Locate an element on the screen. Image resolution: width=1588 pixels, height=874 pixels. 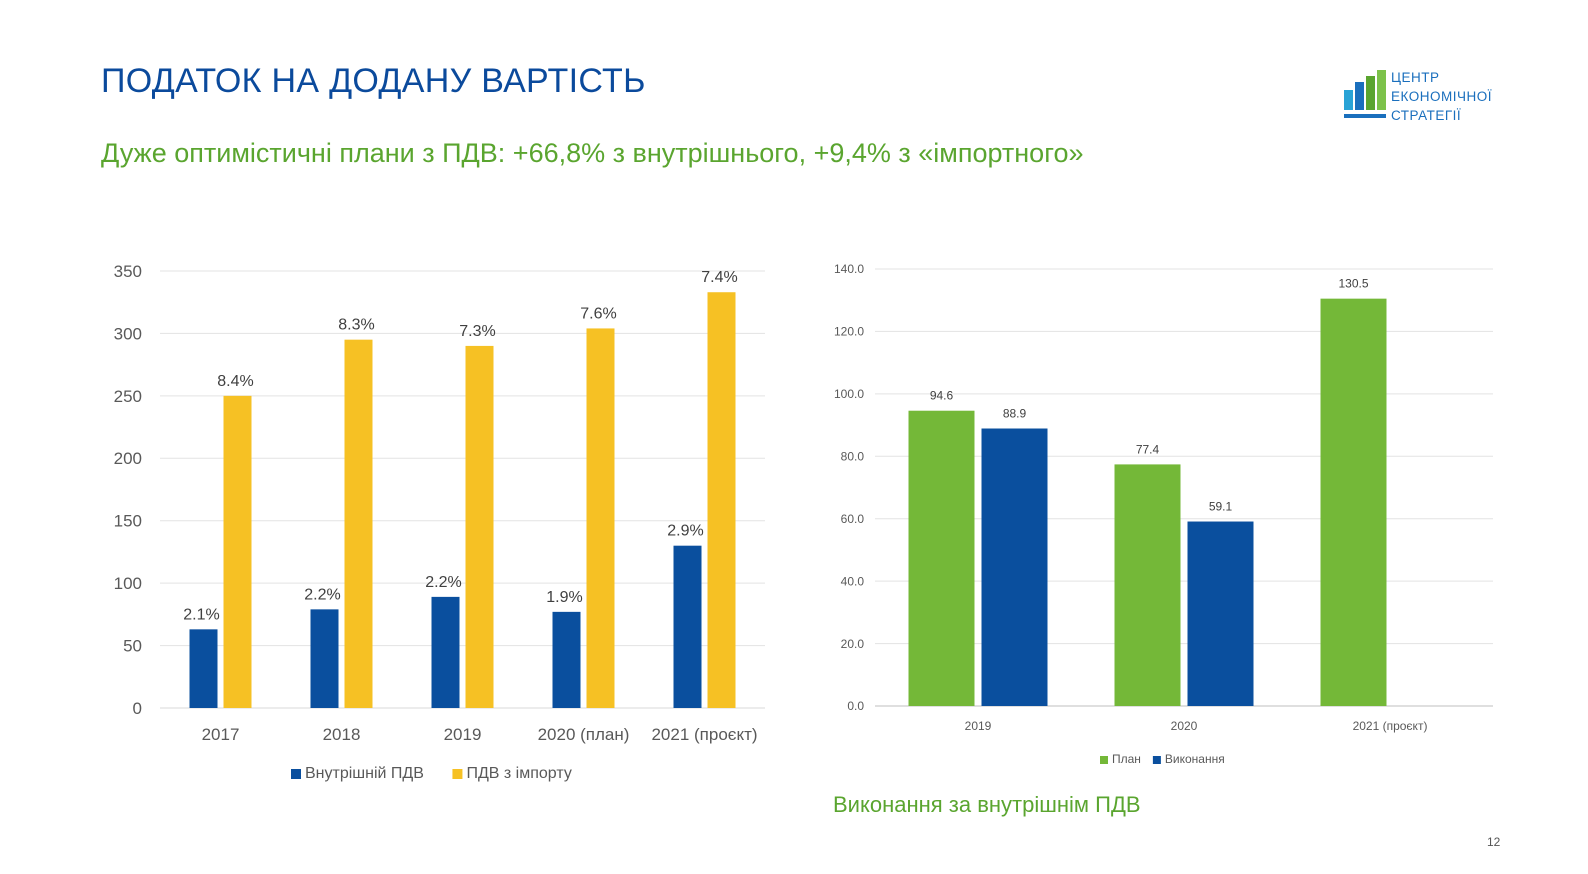
data-label: 8.4% is located at coordinates (235, 381).